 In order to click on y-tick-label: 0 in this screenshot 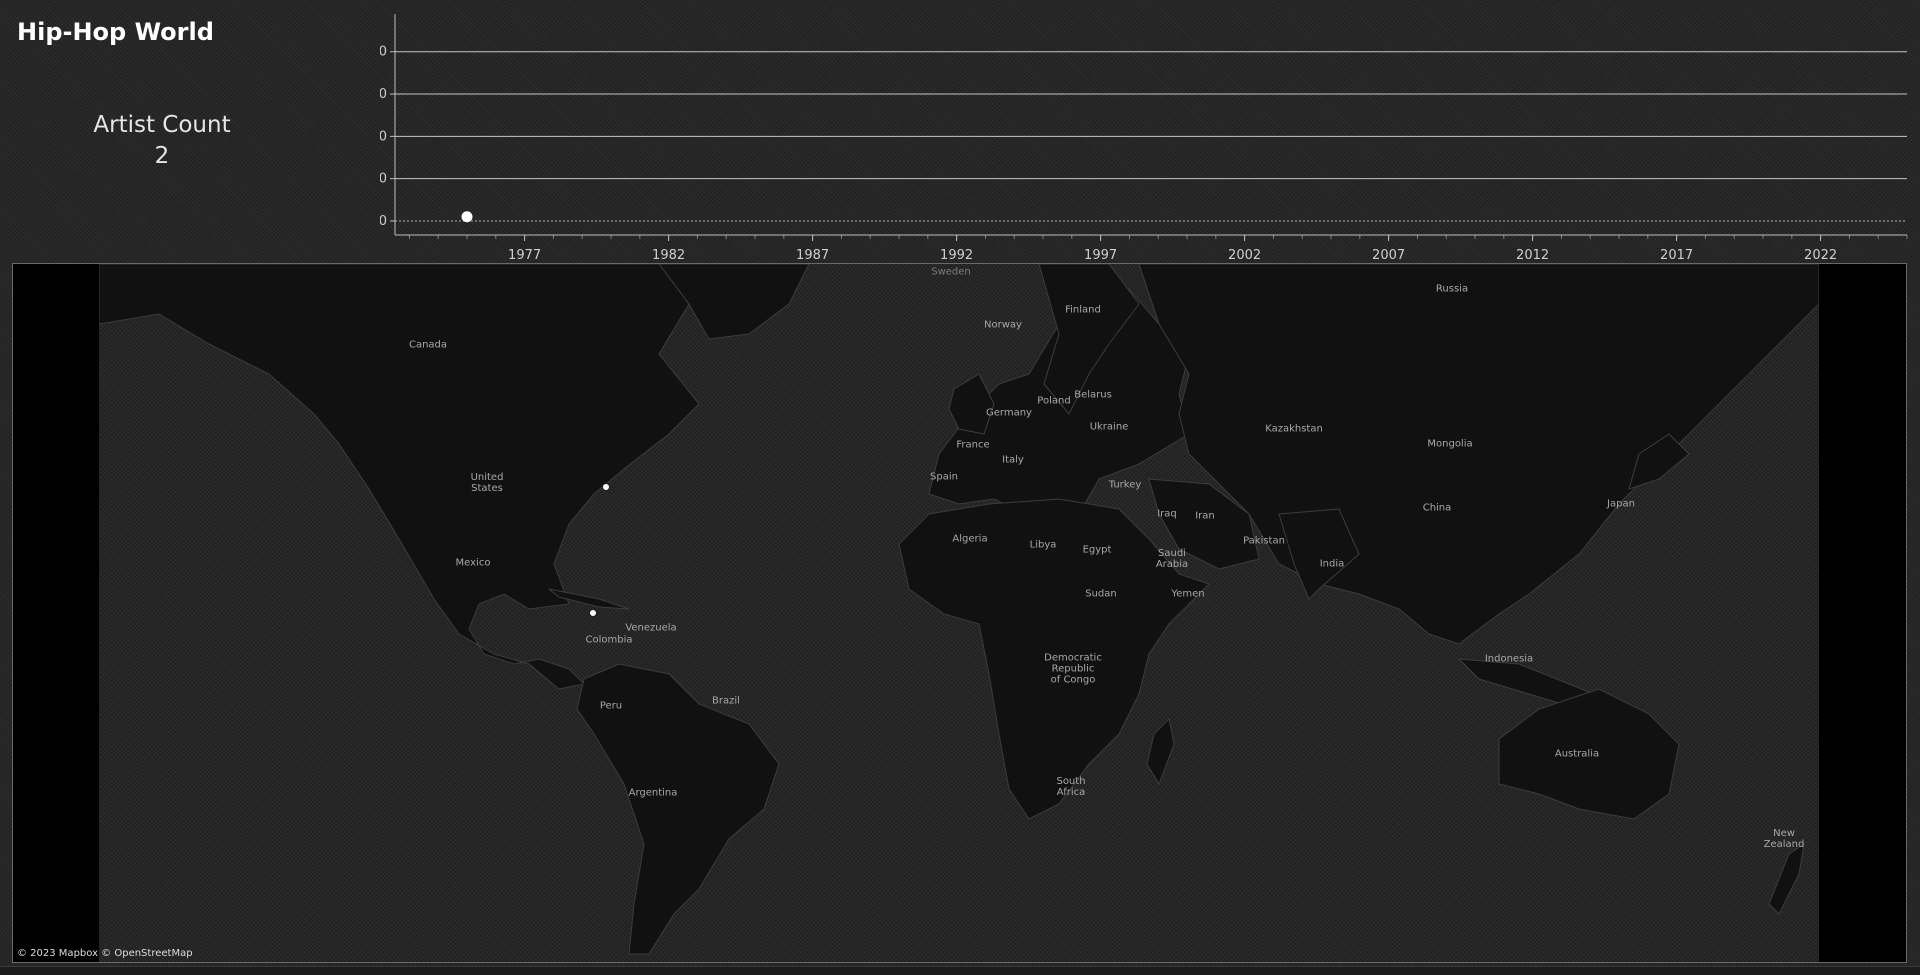, I will do `click(383, 221)`.